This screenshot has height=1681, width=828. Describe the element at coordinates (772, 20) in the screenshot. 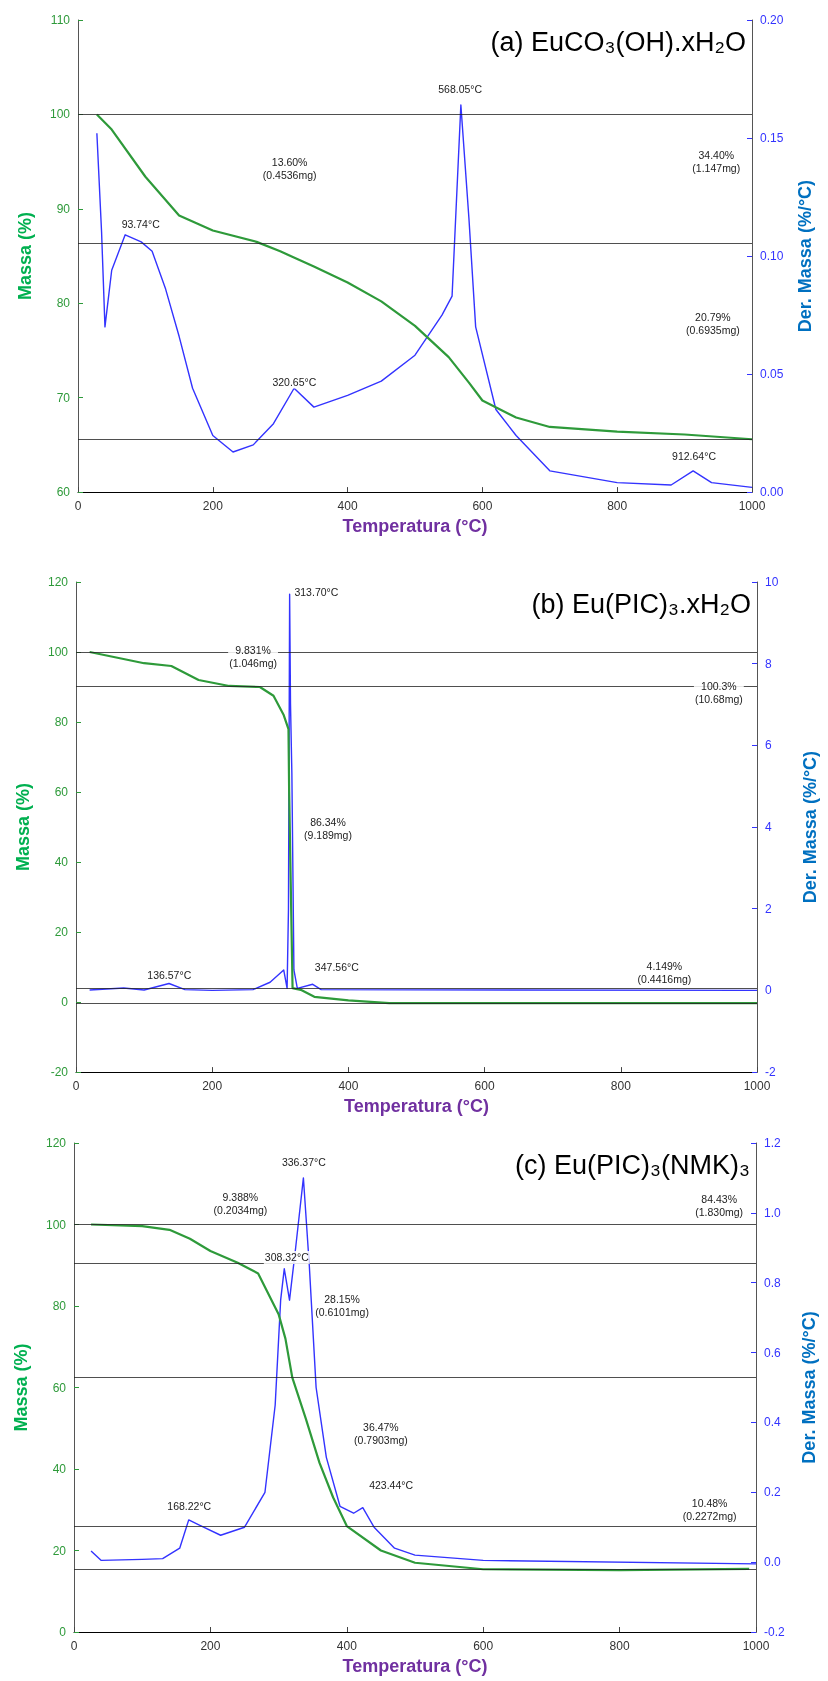

I see `y2-tick-label: 0.20` at that location.